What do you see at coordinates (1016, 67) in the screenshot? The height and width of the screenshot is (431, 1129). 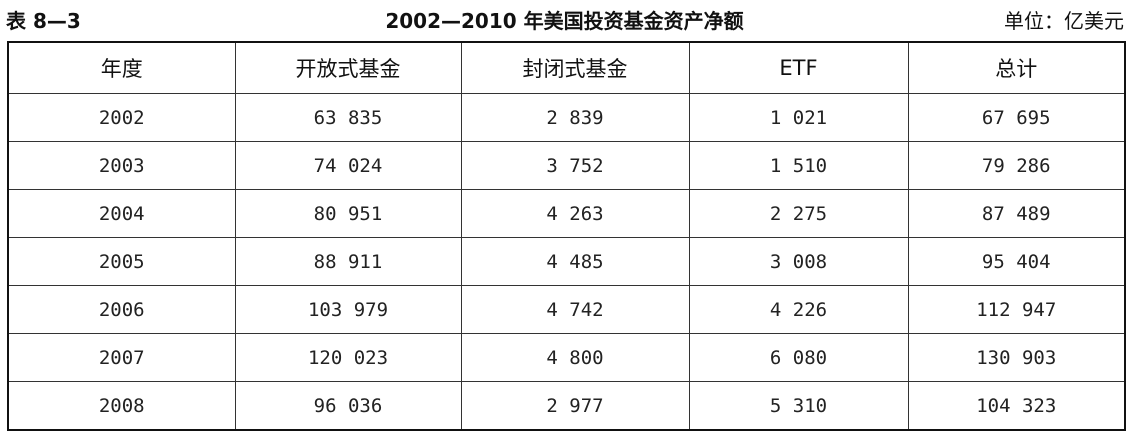 I see `header-total: 总计` at bounding box center [1016, 67].